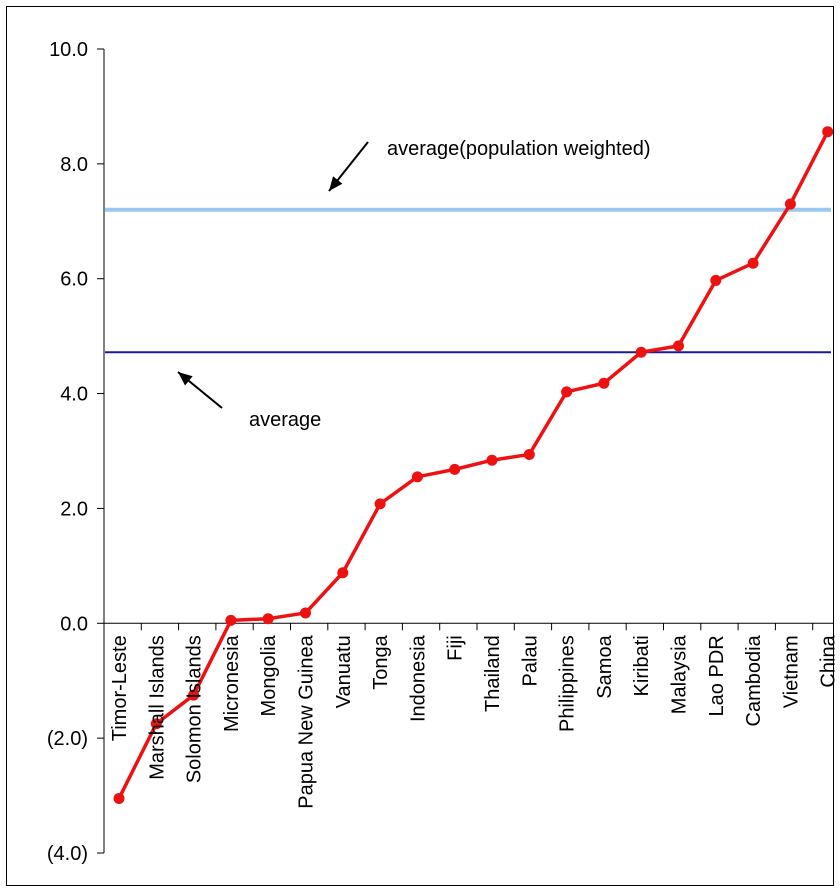 This screenshot has height=892, width=840. I want to click on category-label: Philippines, so click(568, 683).